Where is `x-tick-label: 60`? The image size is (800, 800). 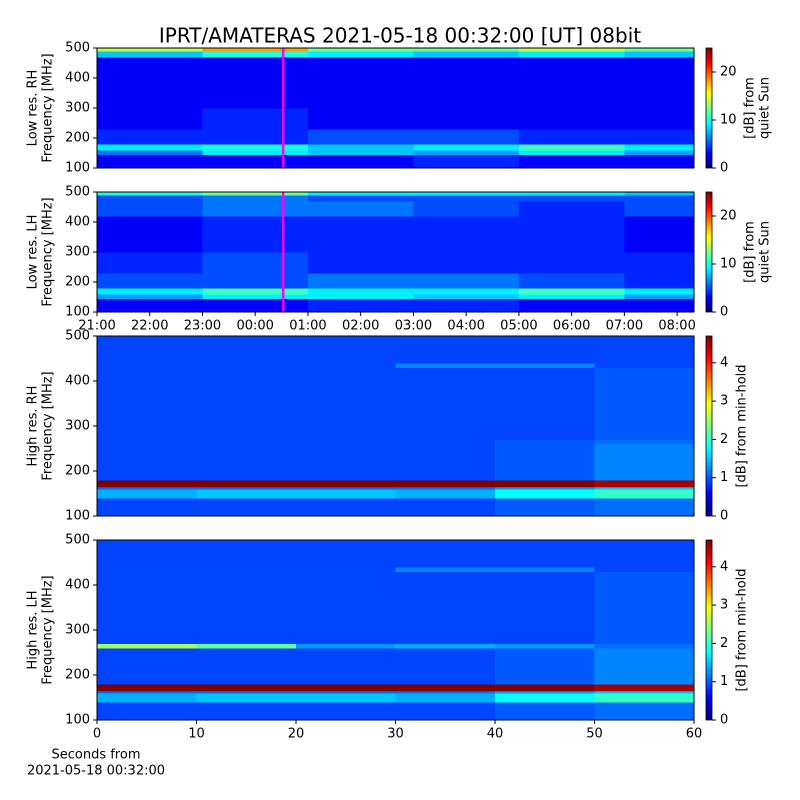
x-tick-label: 60 is located at coordinates (694, 734).